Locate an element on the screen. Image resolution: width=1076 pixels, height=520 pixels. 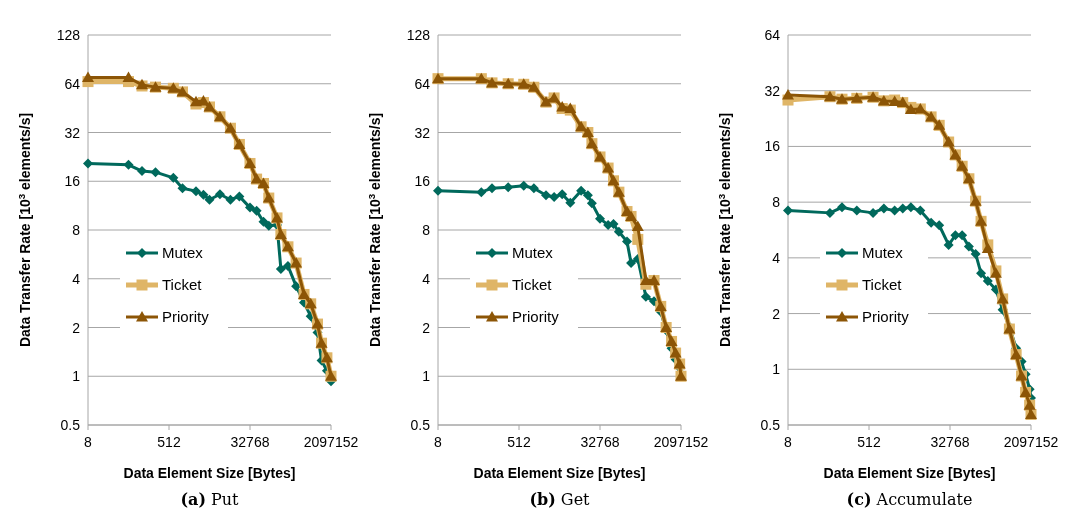
text: (c) Accumulate is located at coordinates (909, 499).